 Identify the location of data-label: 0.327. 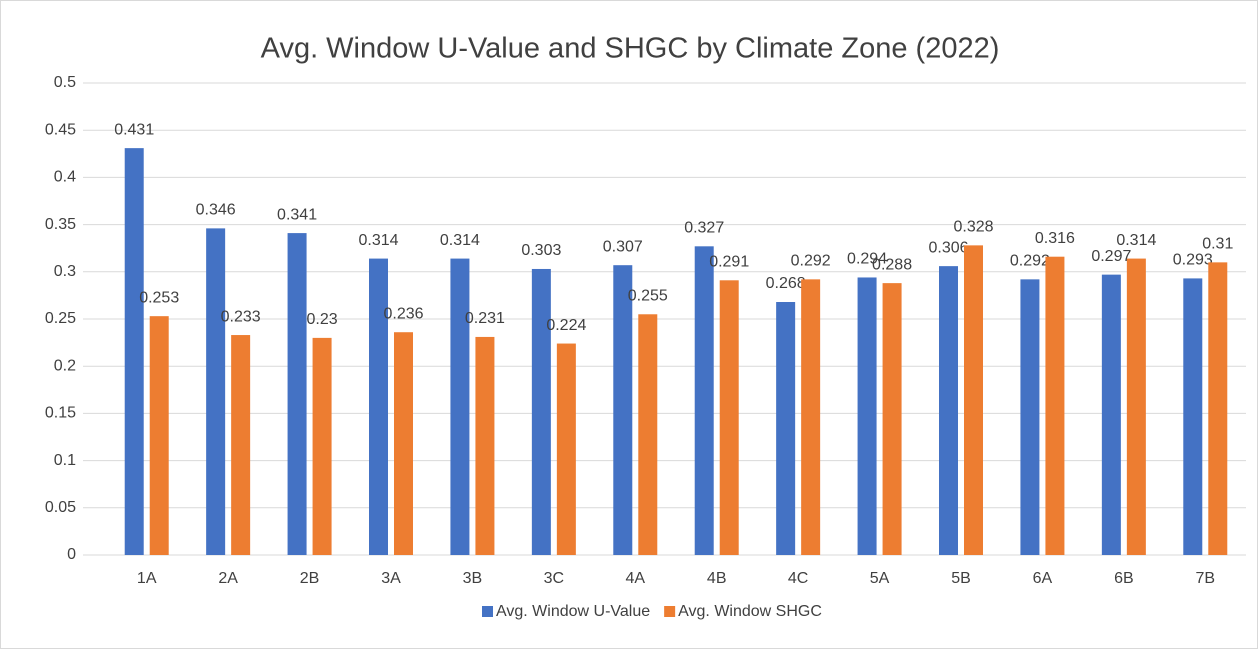
(704, 228).